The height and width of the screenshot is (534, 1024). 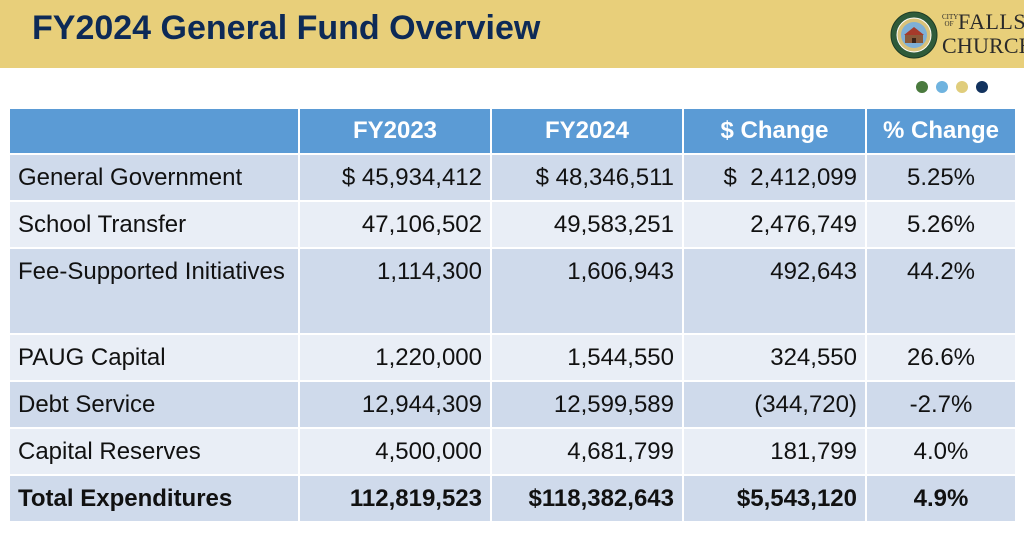 I want to click on table-header-row: FY2023 FY2024 $ Change % Change, so click(x=512, y=132).